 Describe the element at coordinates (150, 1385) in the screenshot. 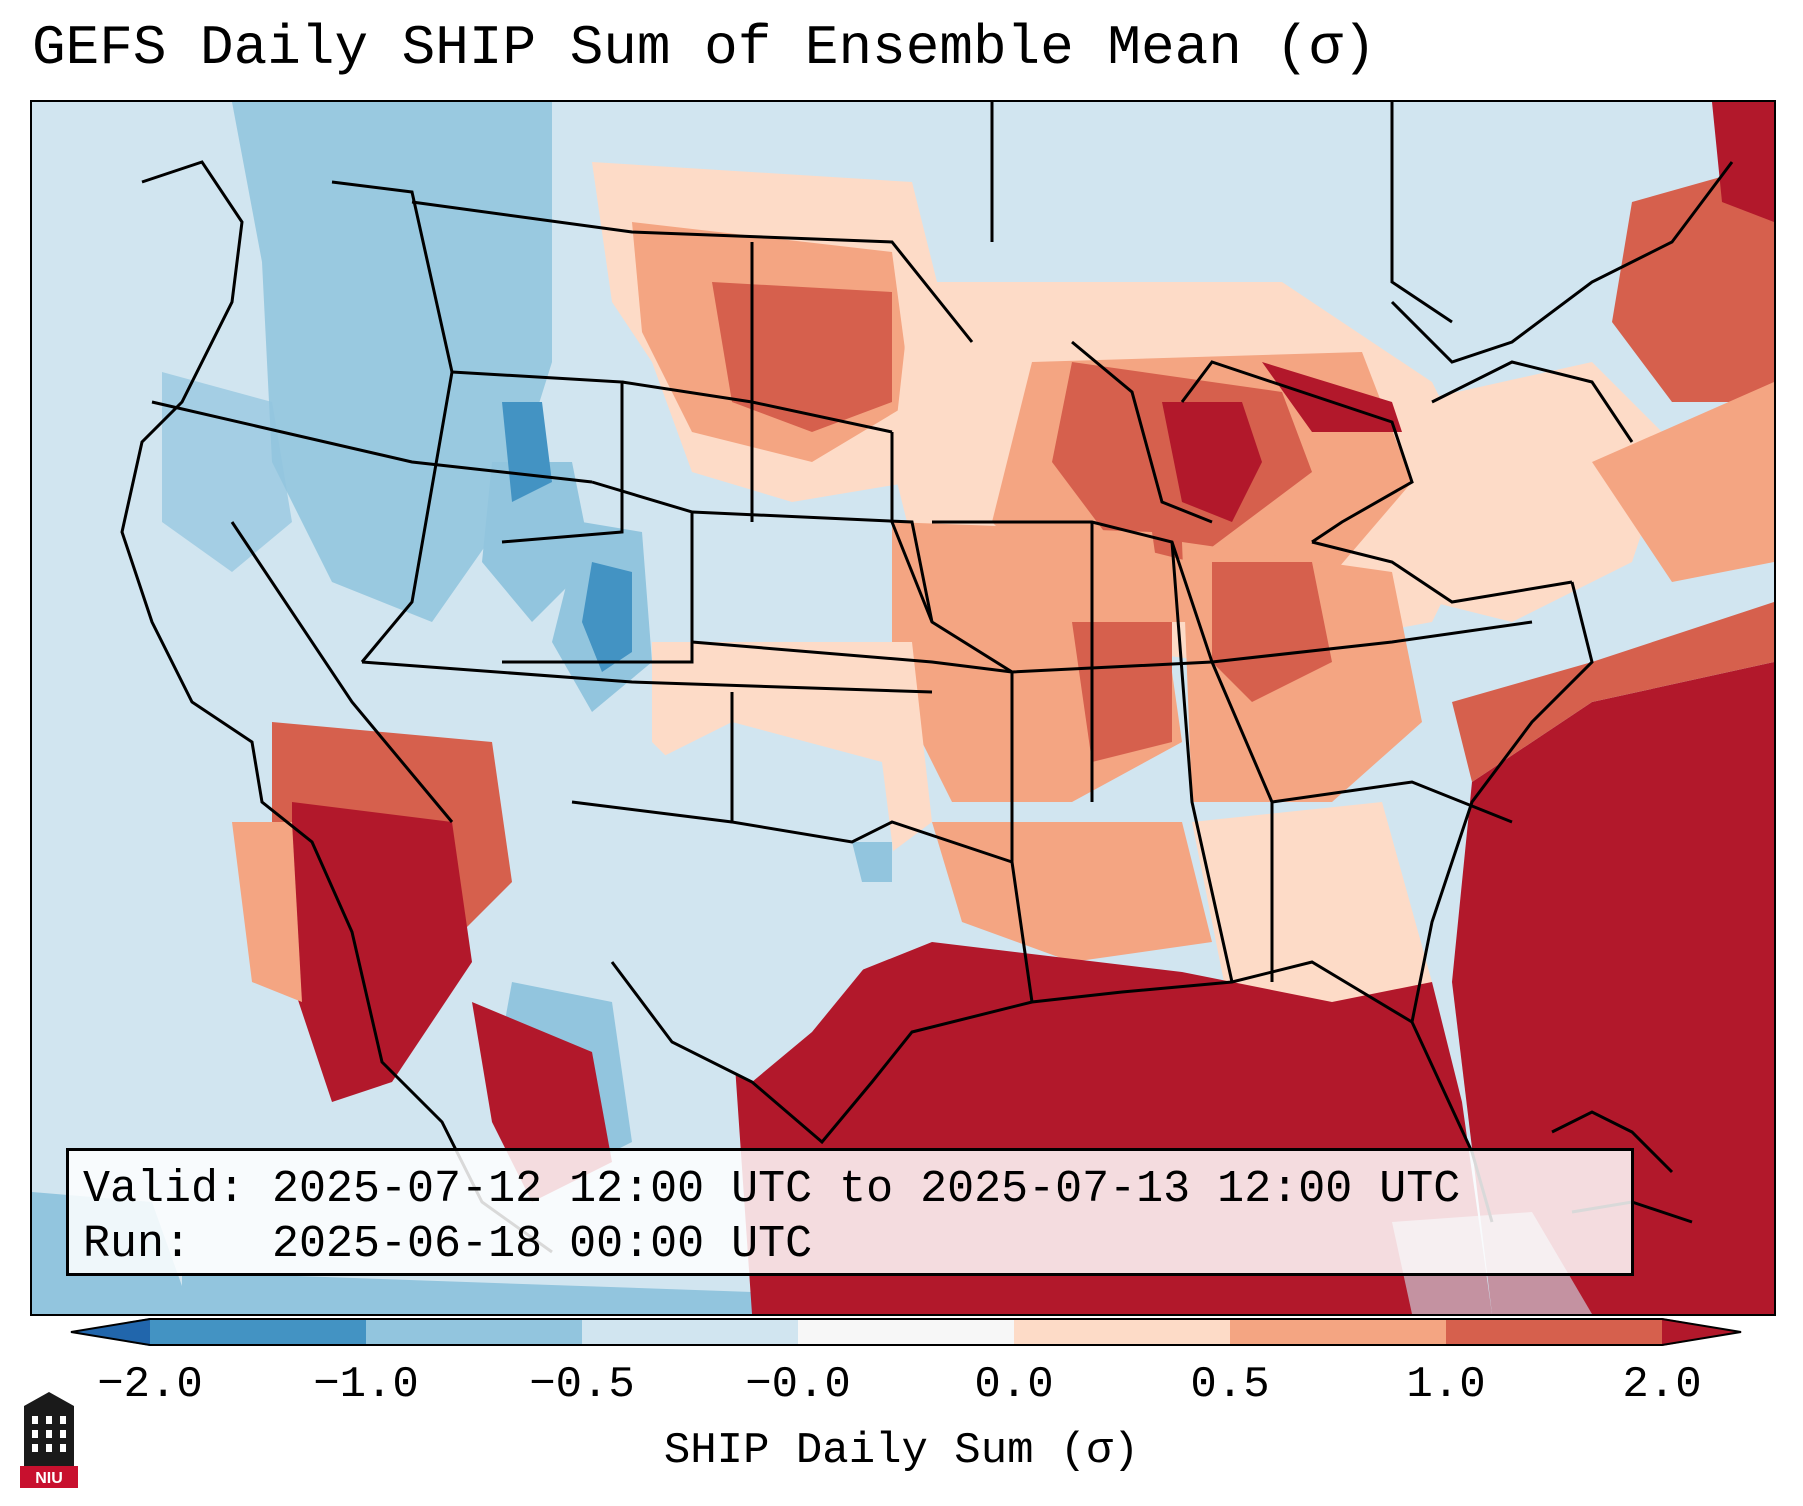

I see `colorbar-tick: −2.0` at that location.